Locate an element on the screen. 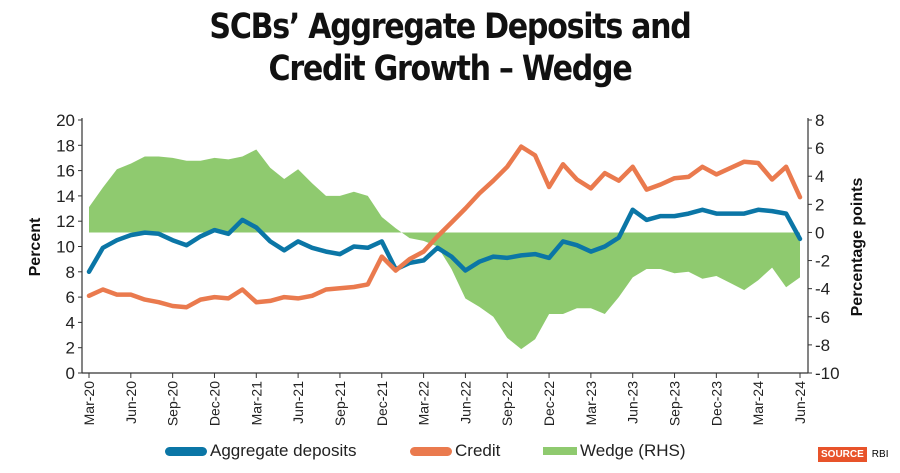  legend-swatch-deposits is located at coordinates (186, 451).